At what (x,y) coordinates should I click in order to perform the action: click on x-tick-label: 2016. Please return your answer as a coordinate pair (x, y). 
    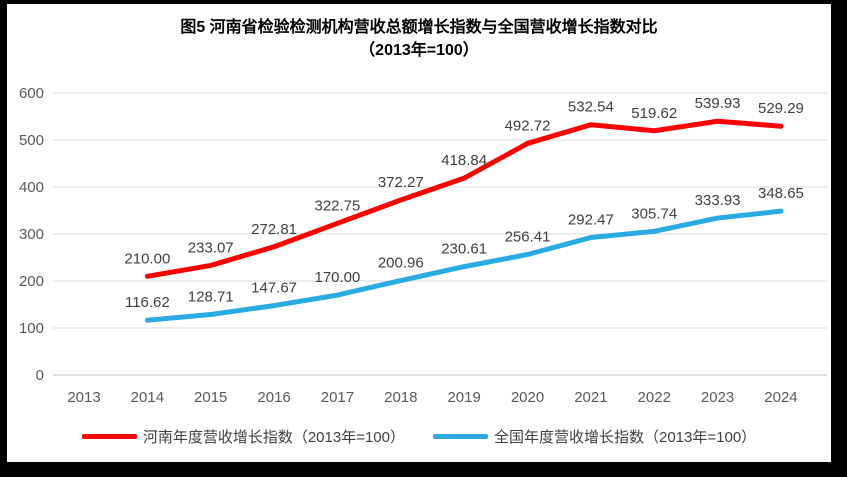
    Looking at the image, I should click on (273, 397).